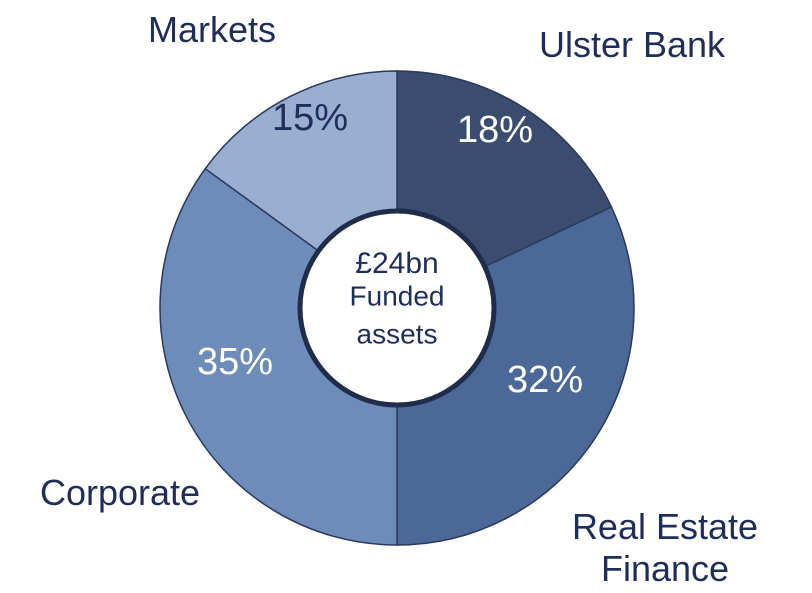 This screenshot has height=593, width=812. What do you see at coordinates (495, 130) in the screenshot?
I see `value-label: 18%` at bounding box center [495, 130].